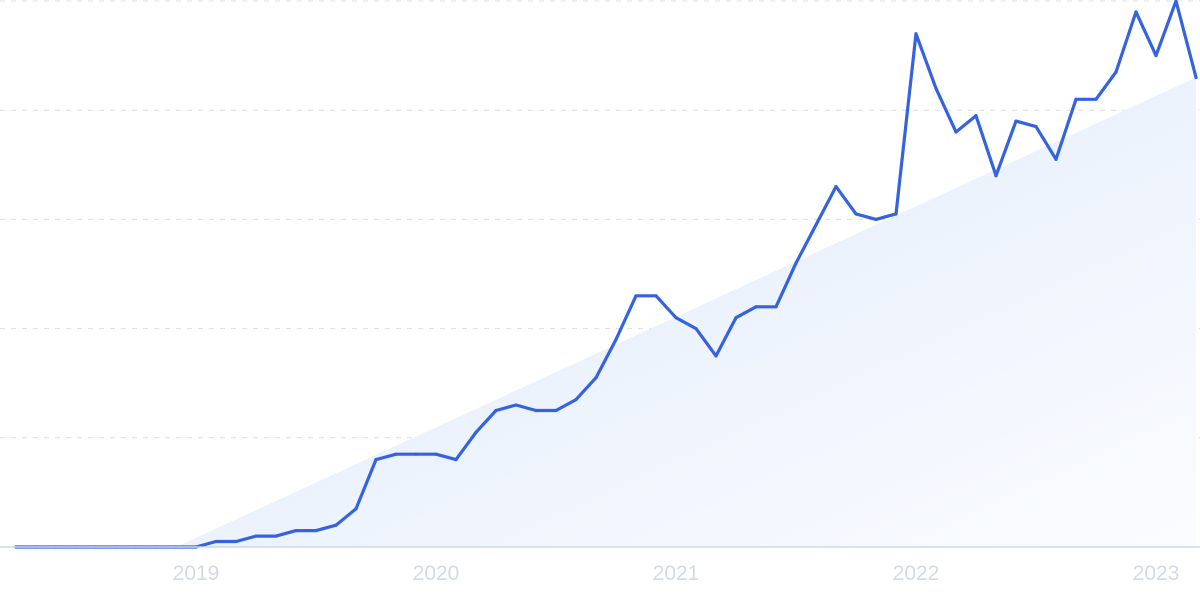  I want to click on x-tick-label: 2019, so click(196, 573).